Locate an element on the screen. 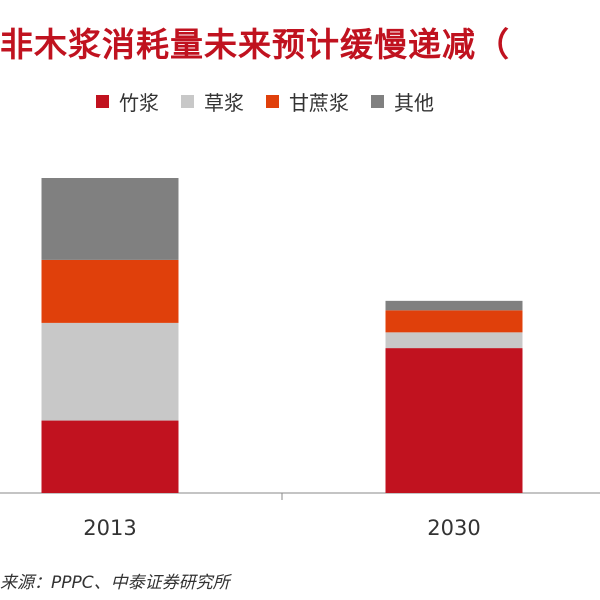  bar-segment-bamboo-2030 is located at coordinates (454, 420).